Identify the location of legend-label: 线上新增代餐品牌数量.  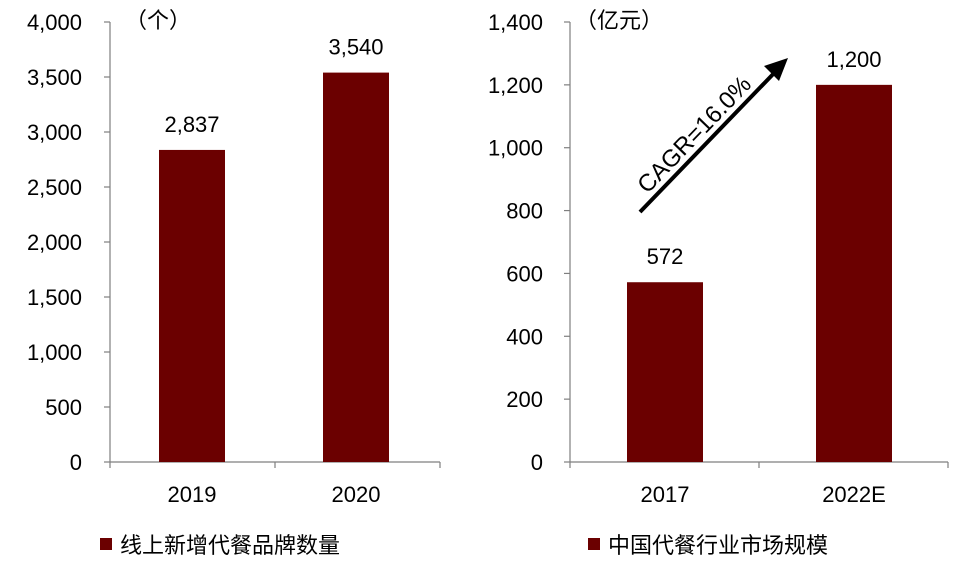
(230, 546).